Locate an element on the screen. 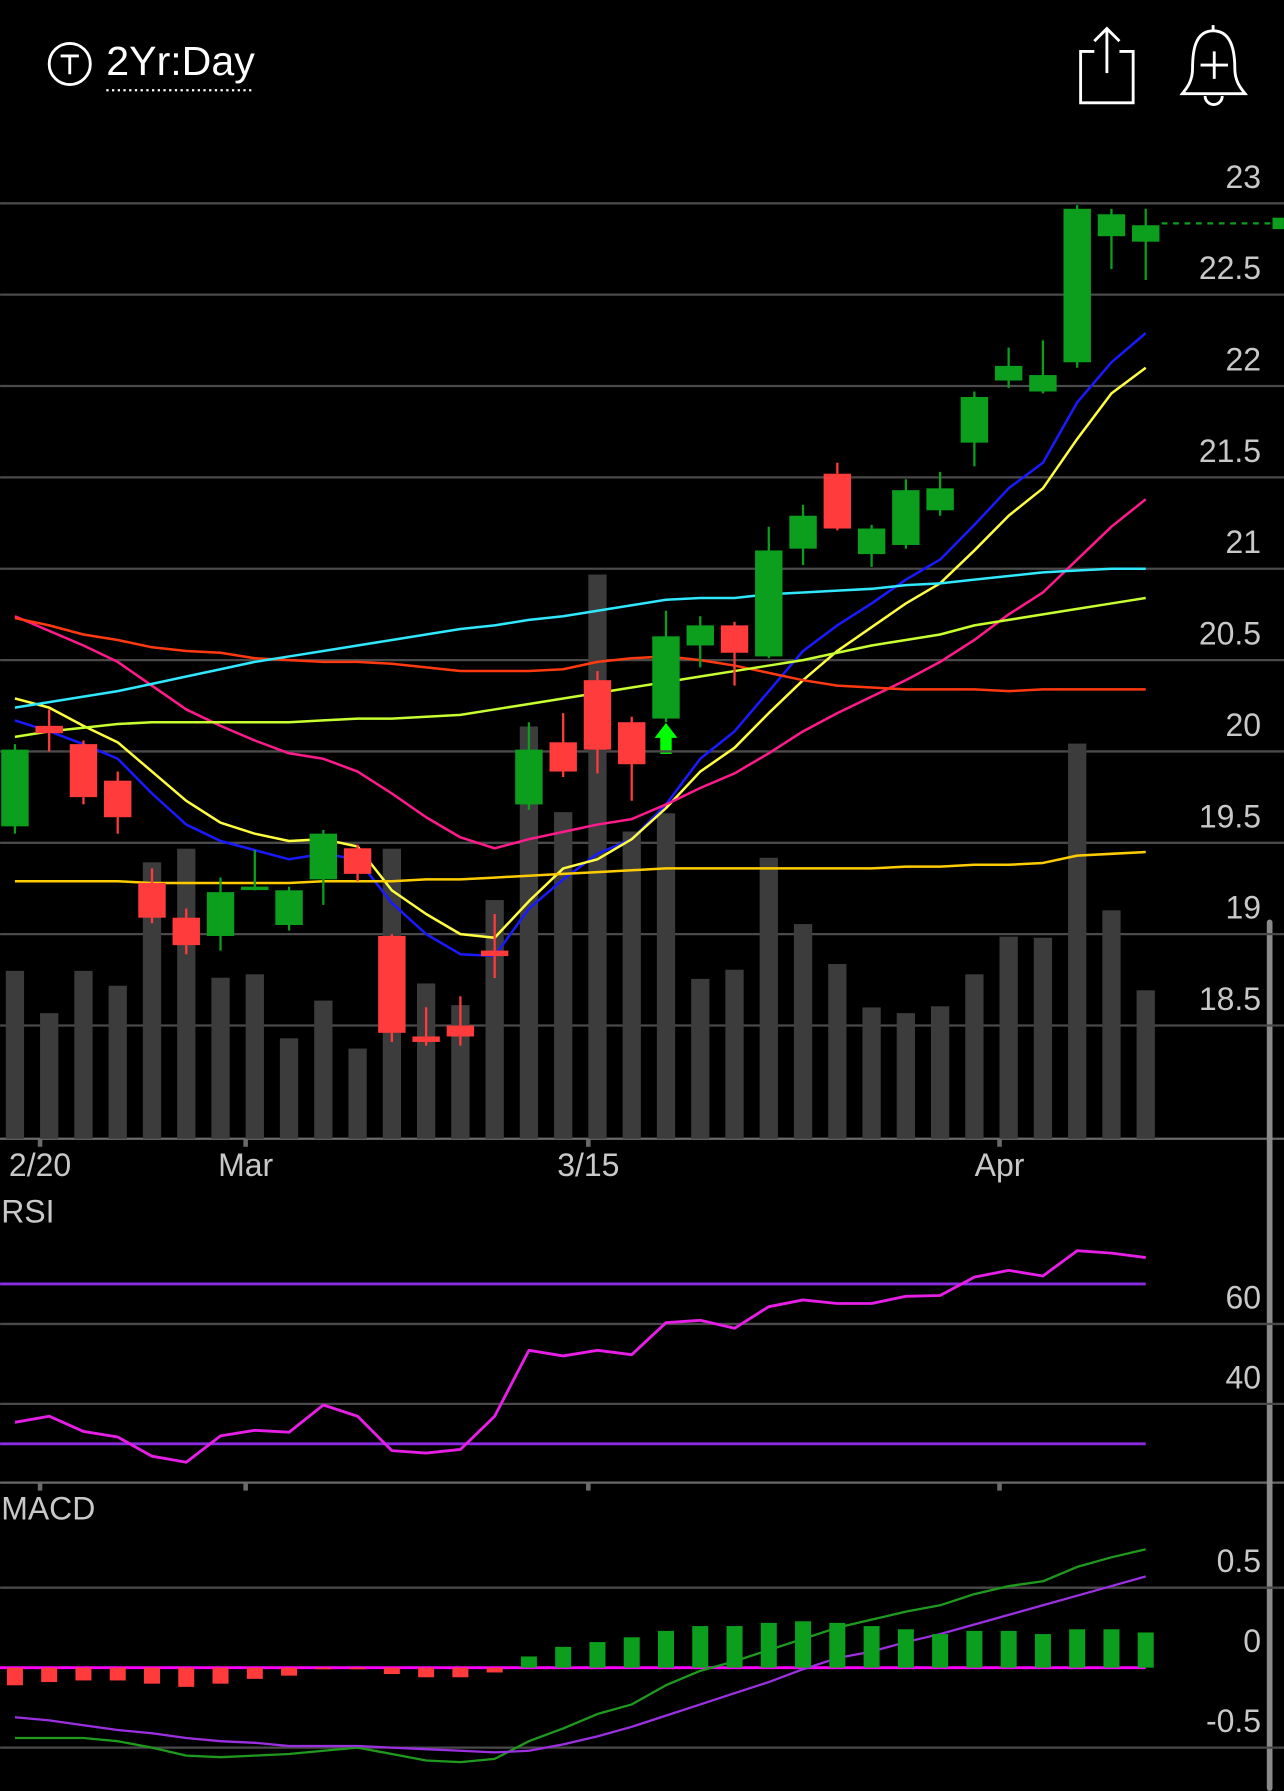 The image size is (1284, 1791). ticker-icon-letter is located at coordinates (69, 64).